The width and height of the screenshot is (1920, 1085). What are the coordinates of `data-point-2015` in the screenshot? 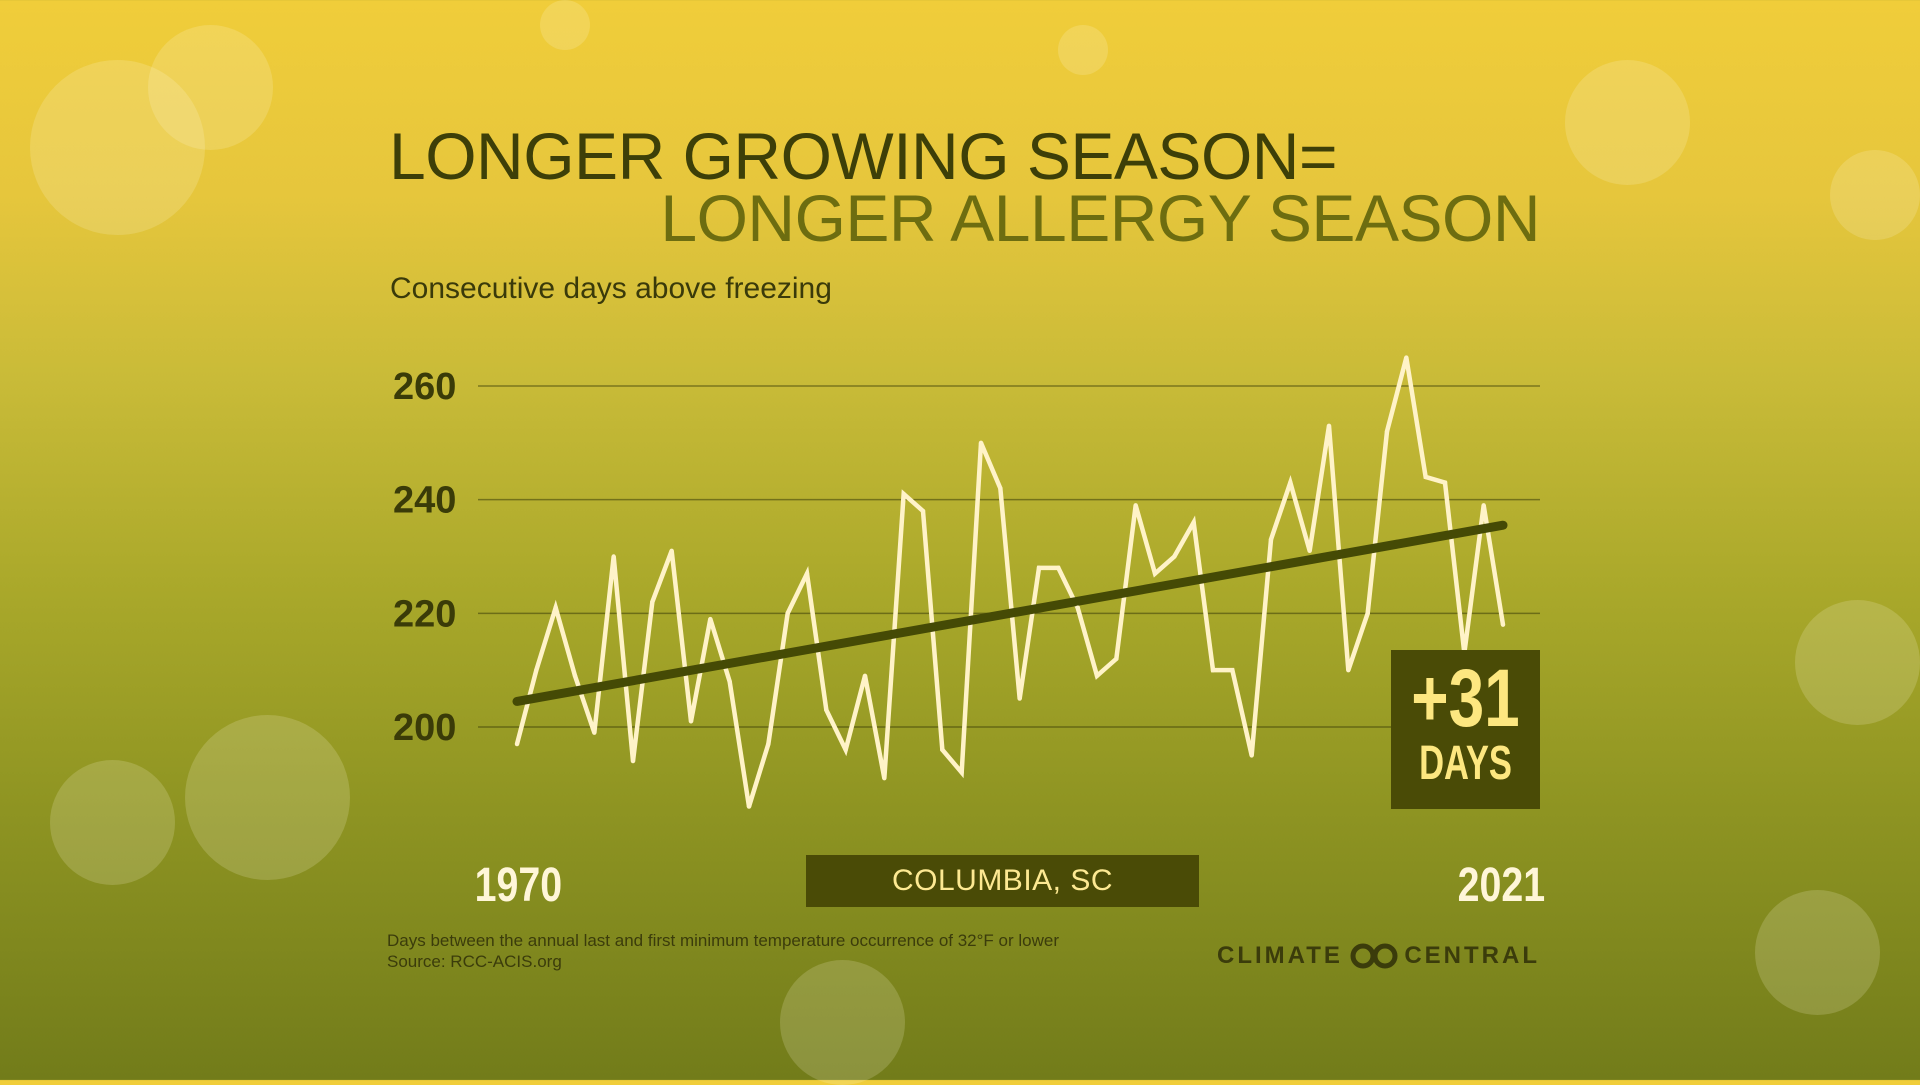 It's located at (1387, 431).